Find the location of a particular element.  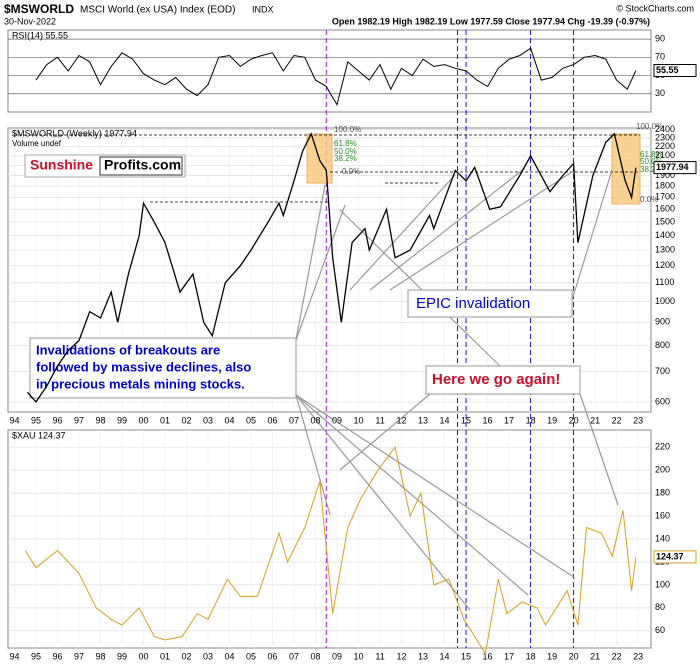

logo-right-box is located at coordinates (141, 166).